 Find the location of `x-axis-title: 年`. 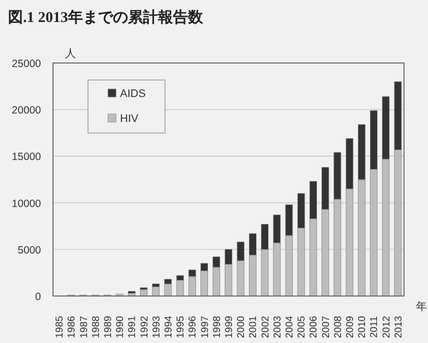

x-axis-title: 年 is located at coordinates (421, 307).